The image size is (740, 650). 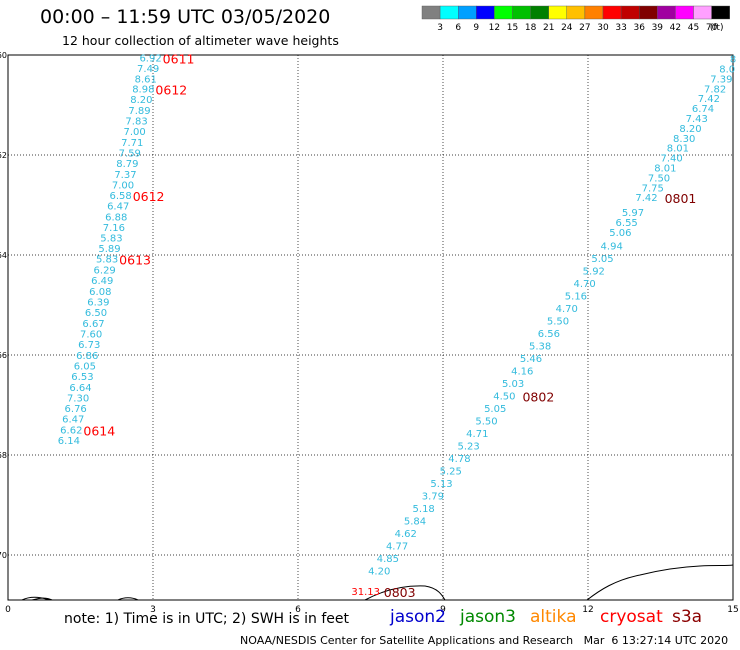 I want to click on legend-label: 3, so click(x=440, y=28).